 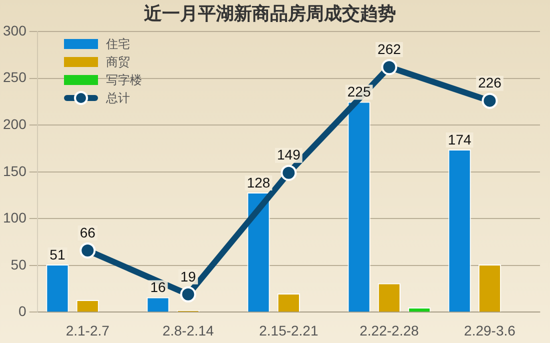 What do you see at coordinates (15, 218) in the screenshot?
I see `y-tick-label: 100` at bounding box center [15, 218].